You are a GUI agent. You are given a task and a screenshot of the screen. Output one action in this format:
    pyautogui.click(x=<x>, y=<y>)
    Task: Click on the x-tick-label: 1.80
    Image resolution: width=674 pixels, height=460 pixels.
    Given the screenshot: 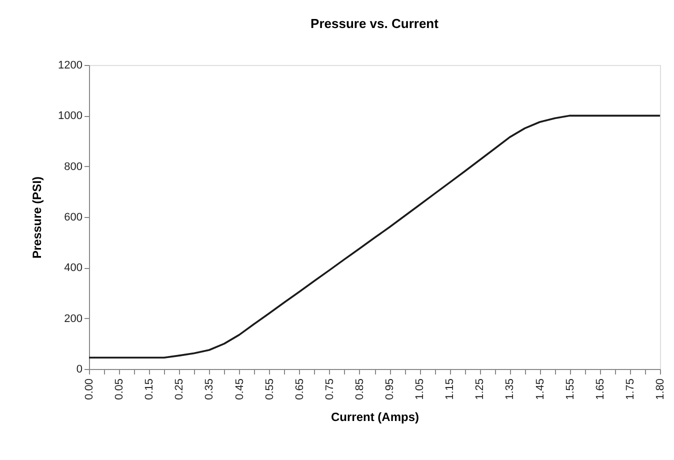 What is the action you would take?
    pyautogui.click(x=660, y=389)
    